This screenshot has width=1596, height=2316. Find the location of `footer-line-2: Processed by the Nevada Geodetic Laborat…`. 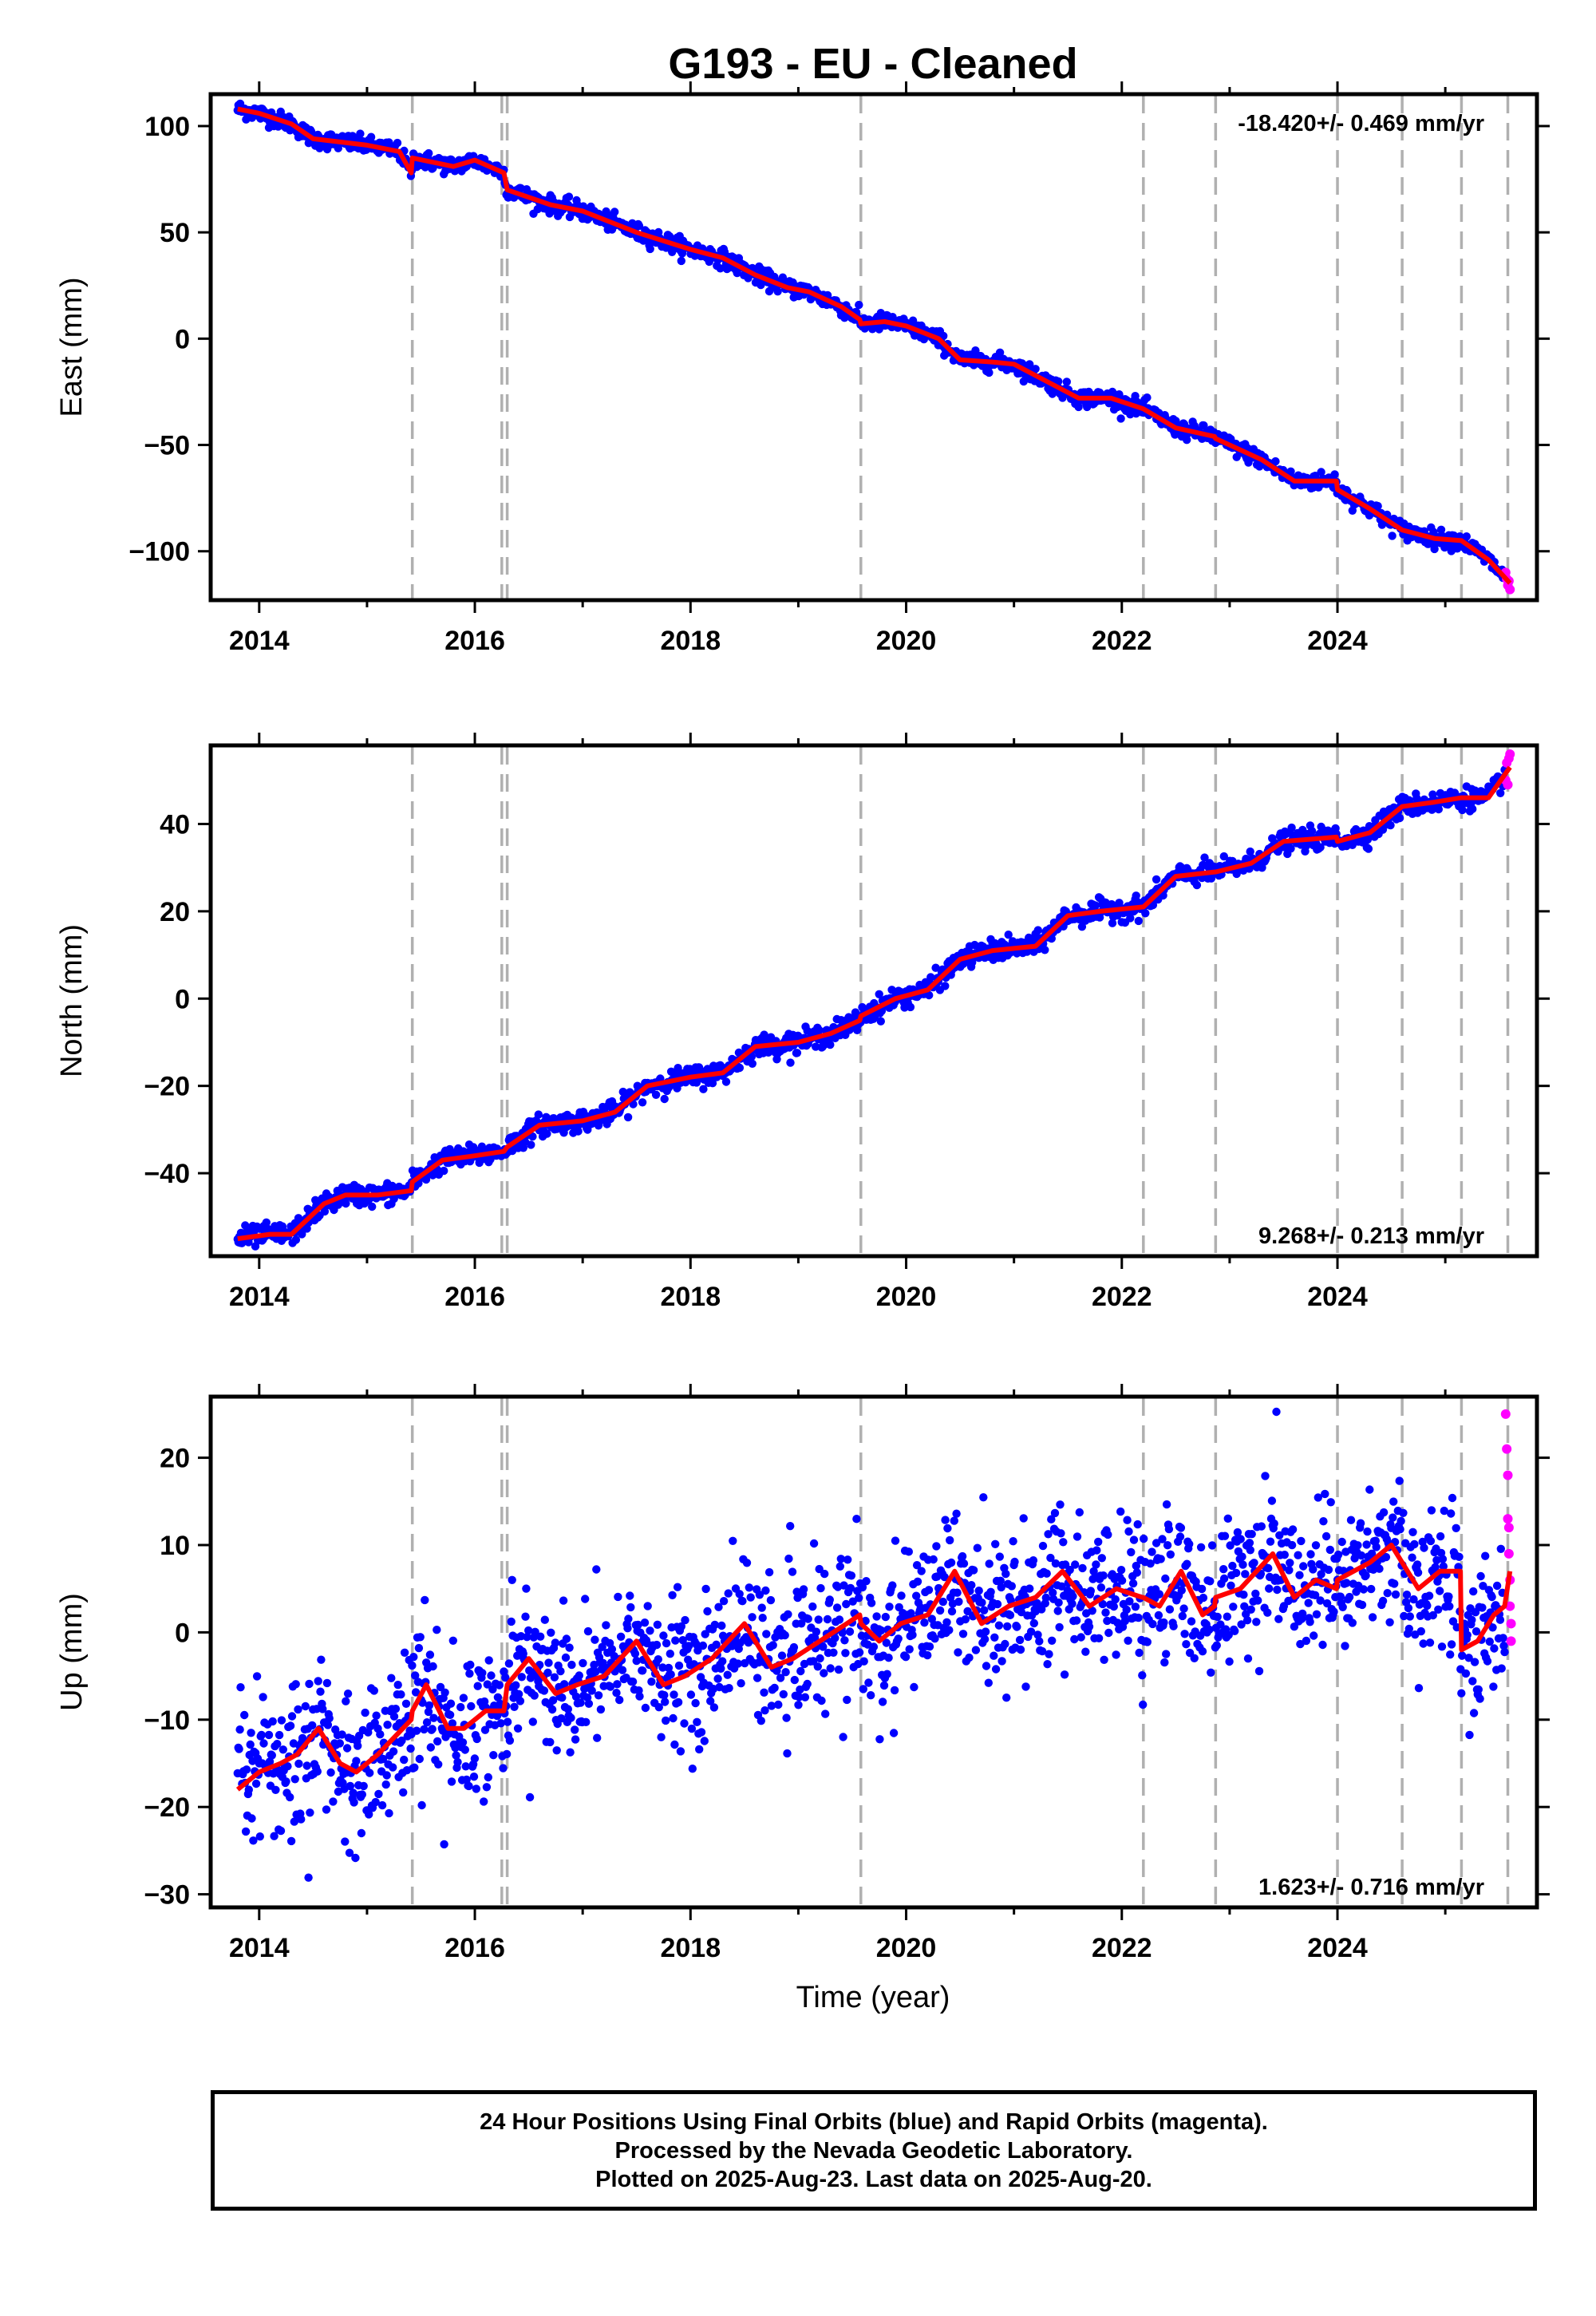

footer-line-2: Processed by the Nevada Geodetic Laborat… is located at coordinates (873, 2150).